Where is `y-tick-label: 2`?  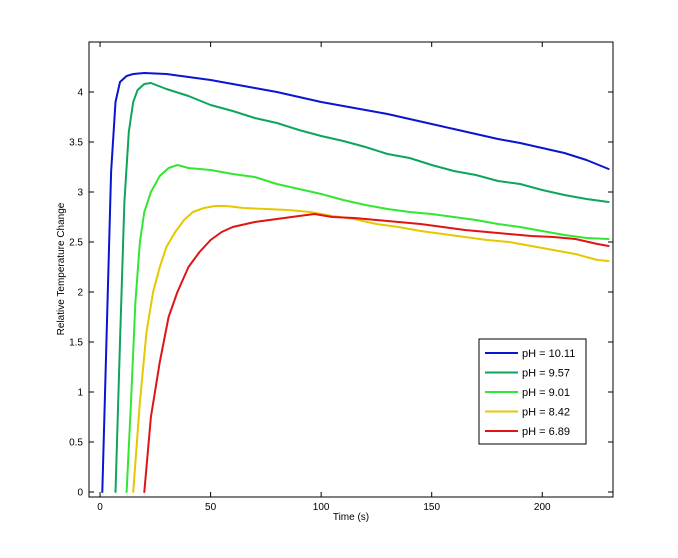
y-tick-label: 2 is located at coordinates (80, 293).